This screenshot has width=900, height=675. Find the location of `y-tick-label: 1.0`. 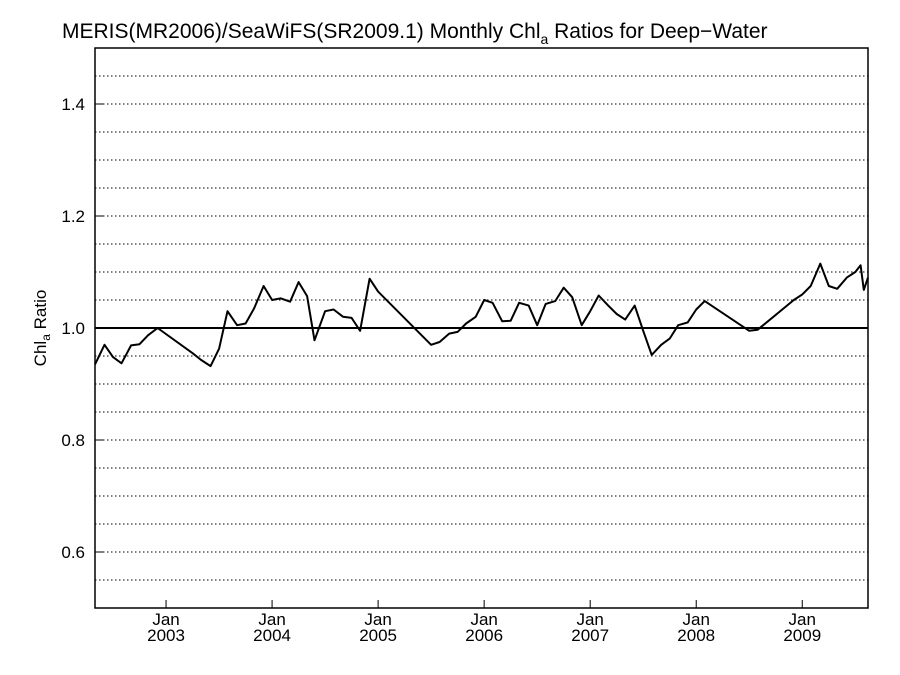

y-tick-label: 1.0 is located at coordinates (73, 328).